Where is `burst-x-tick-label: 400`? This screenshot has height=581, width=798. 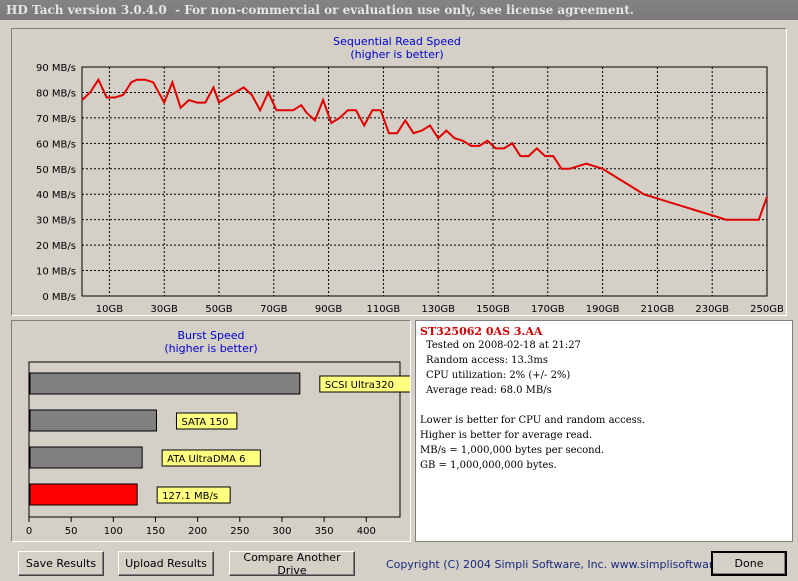
burst-x-tick-label: 400 is located at coordinates (366, 531).